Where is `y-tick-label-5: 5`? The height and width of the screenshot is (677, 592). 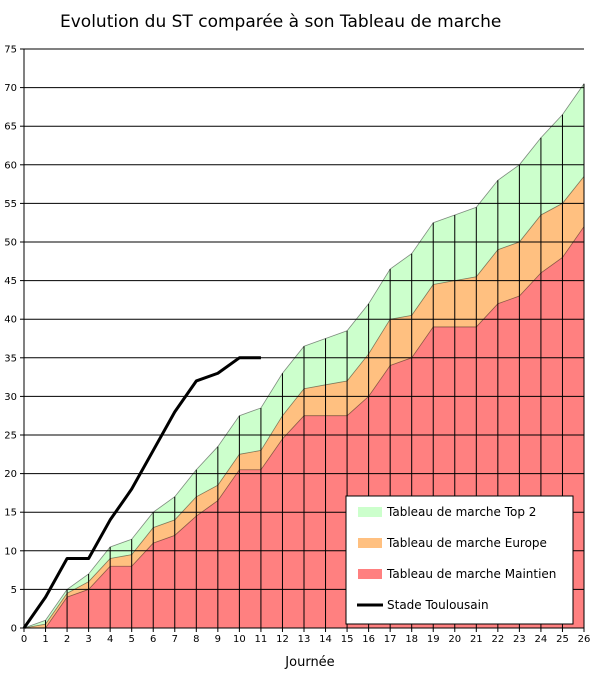 y-tick-label-5: 5 is located at coordinates (14, 590).